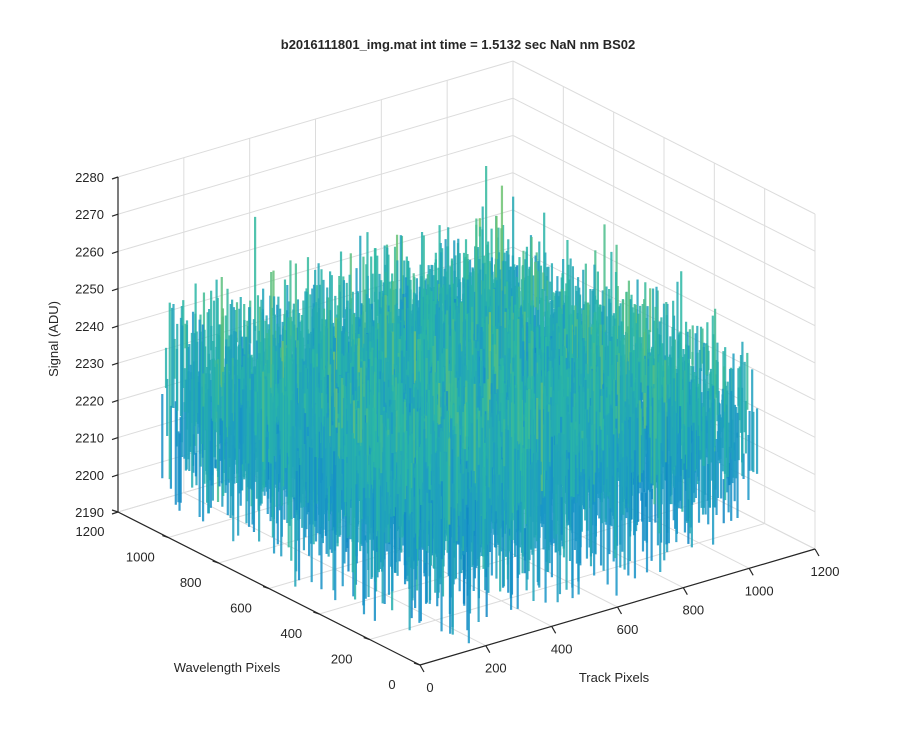  Describe the element at coordinates (89, 363) in the screenshot. I see `z-tick-label: 2230` at that location.